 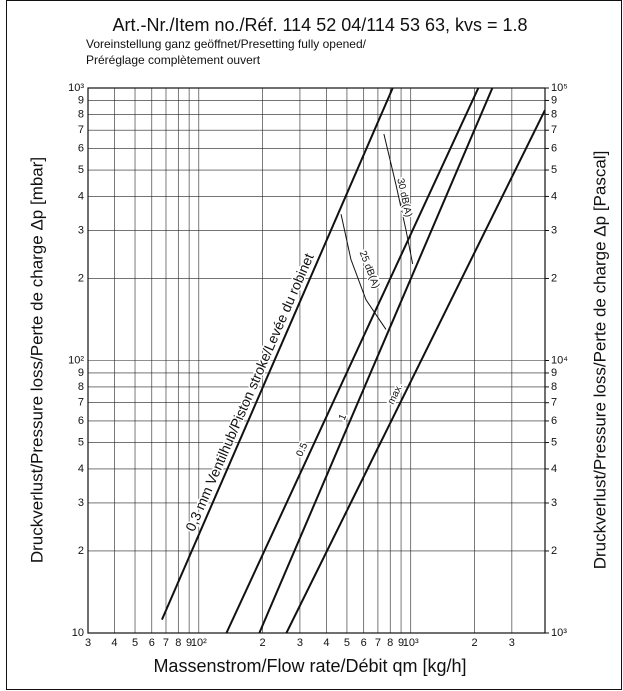 What do you see at coordinates (78, 633) in the screenshot?
I see `y-tick-label: 10` at bounding box center [78, 633].